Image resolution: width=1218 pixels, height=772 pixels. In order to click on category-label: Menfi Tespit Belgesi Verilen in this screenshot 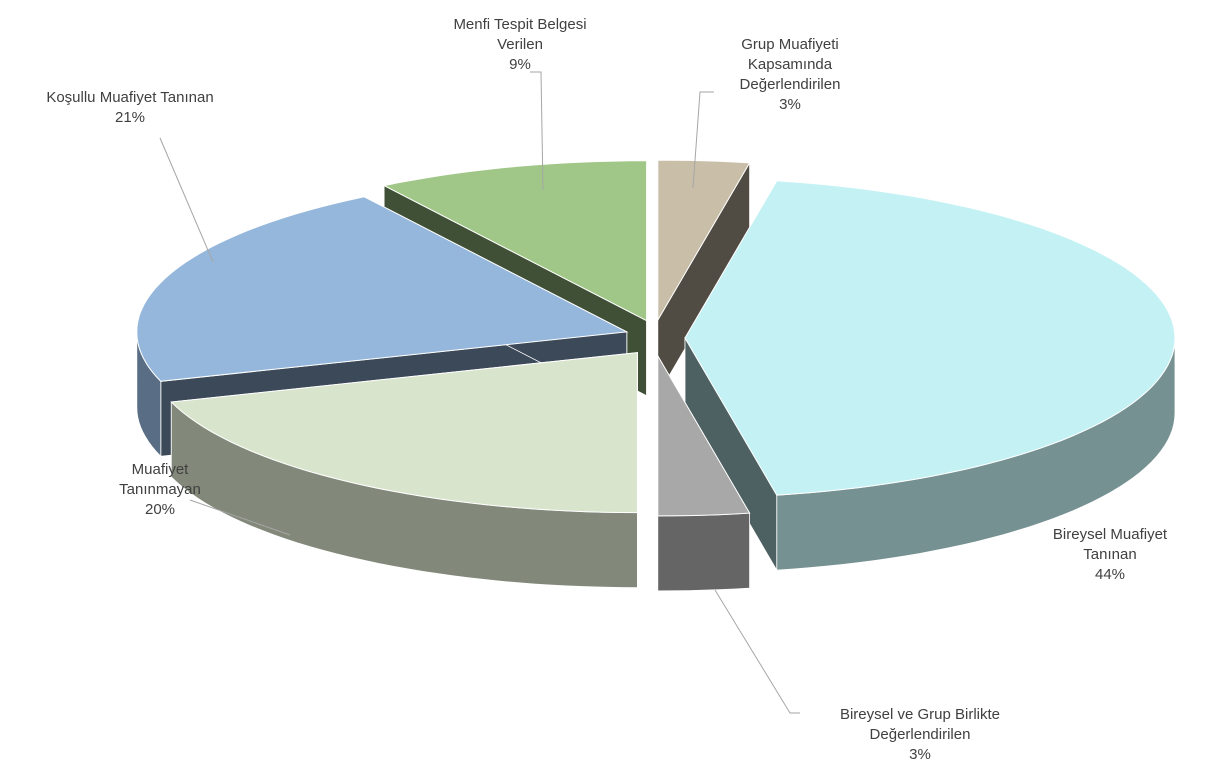, I will do `click(520, 34)`.